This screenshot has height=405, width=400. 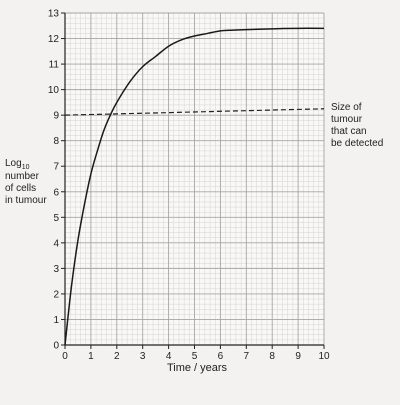 I want to click on threshold-annotation: Size of tumour that can be detected, so click(x=357, y=125).